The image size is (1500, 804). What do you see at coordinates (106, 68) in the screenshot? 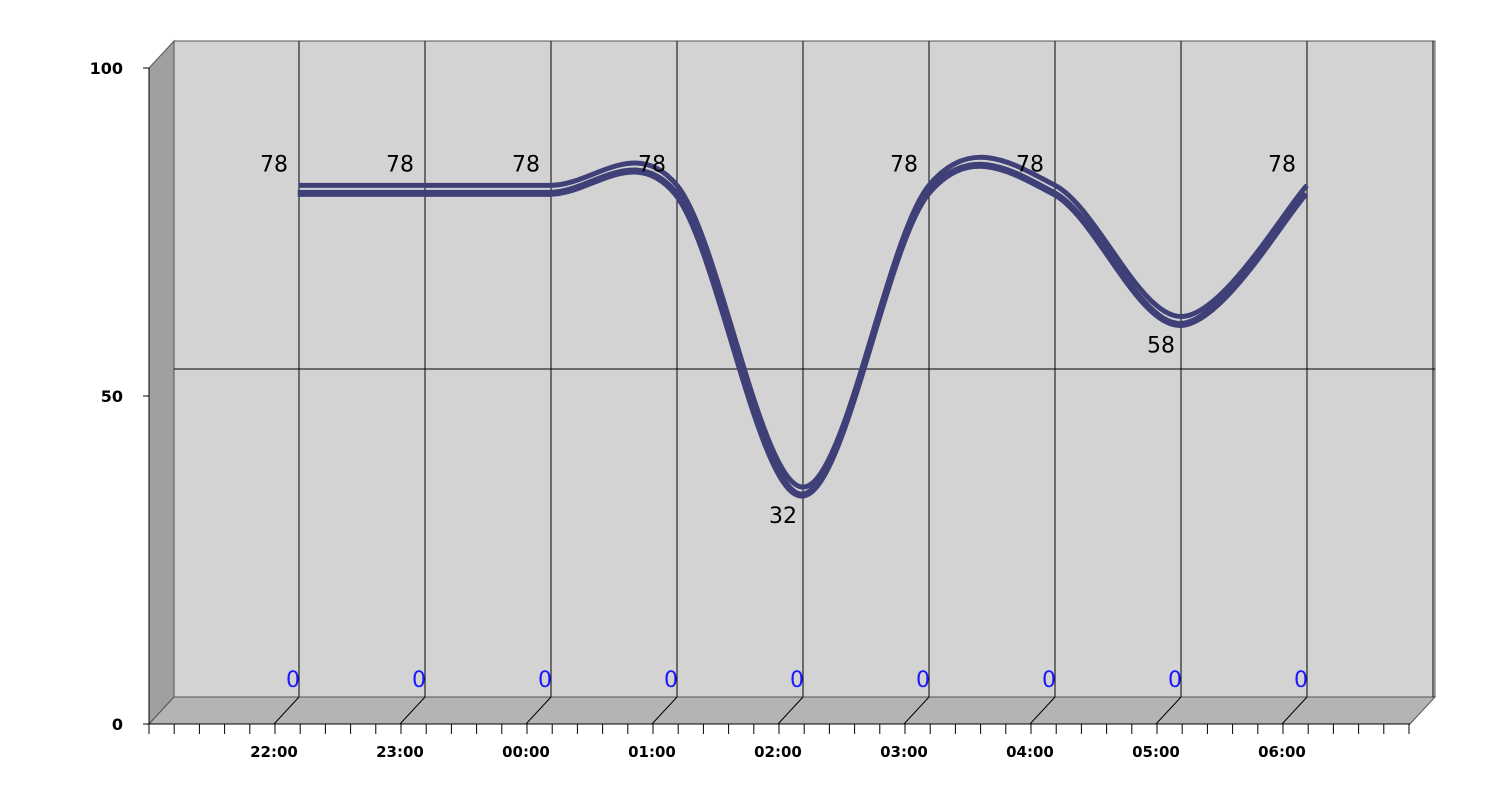
I see `y-tick-label: 100` at bounding box center [106, 68].